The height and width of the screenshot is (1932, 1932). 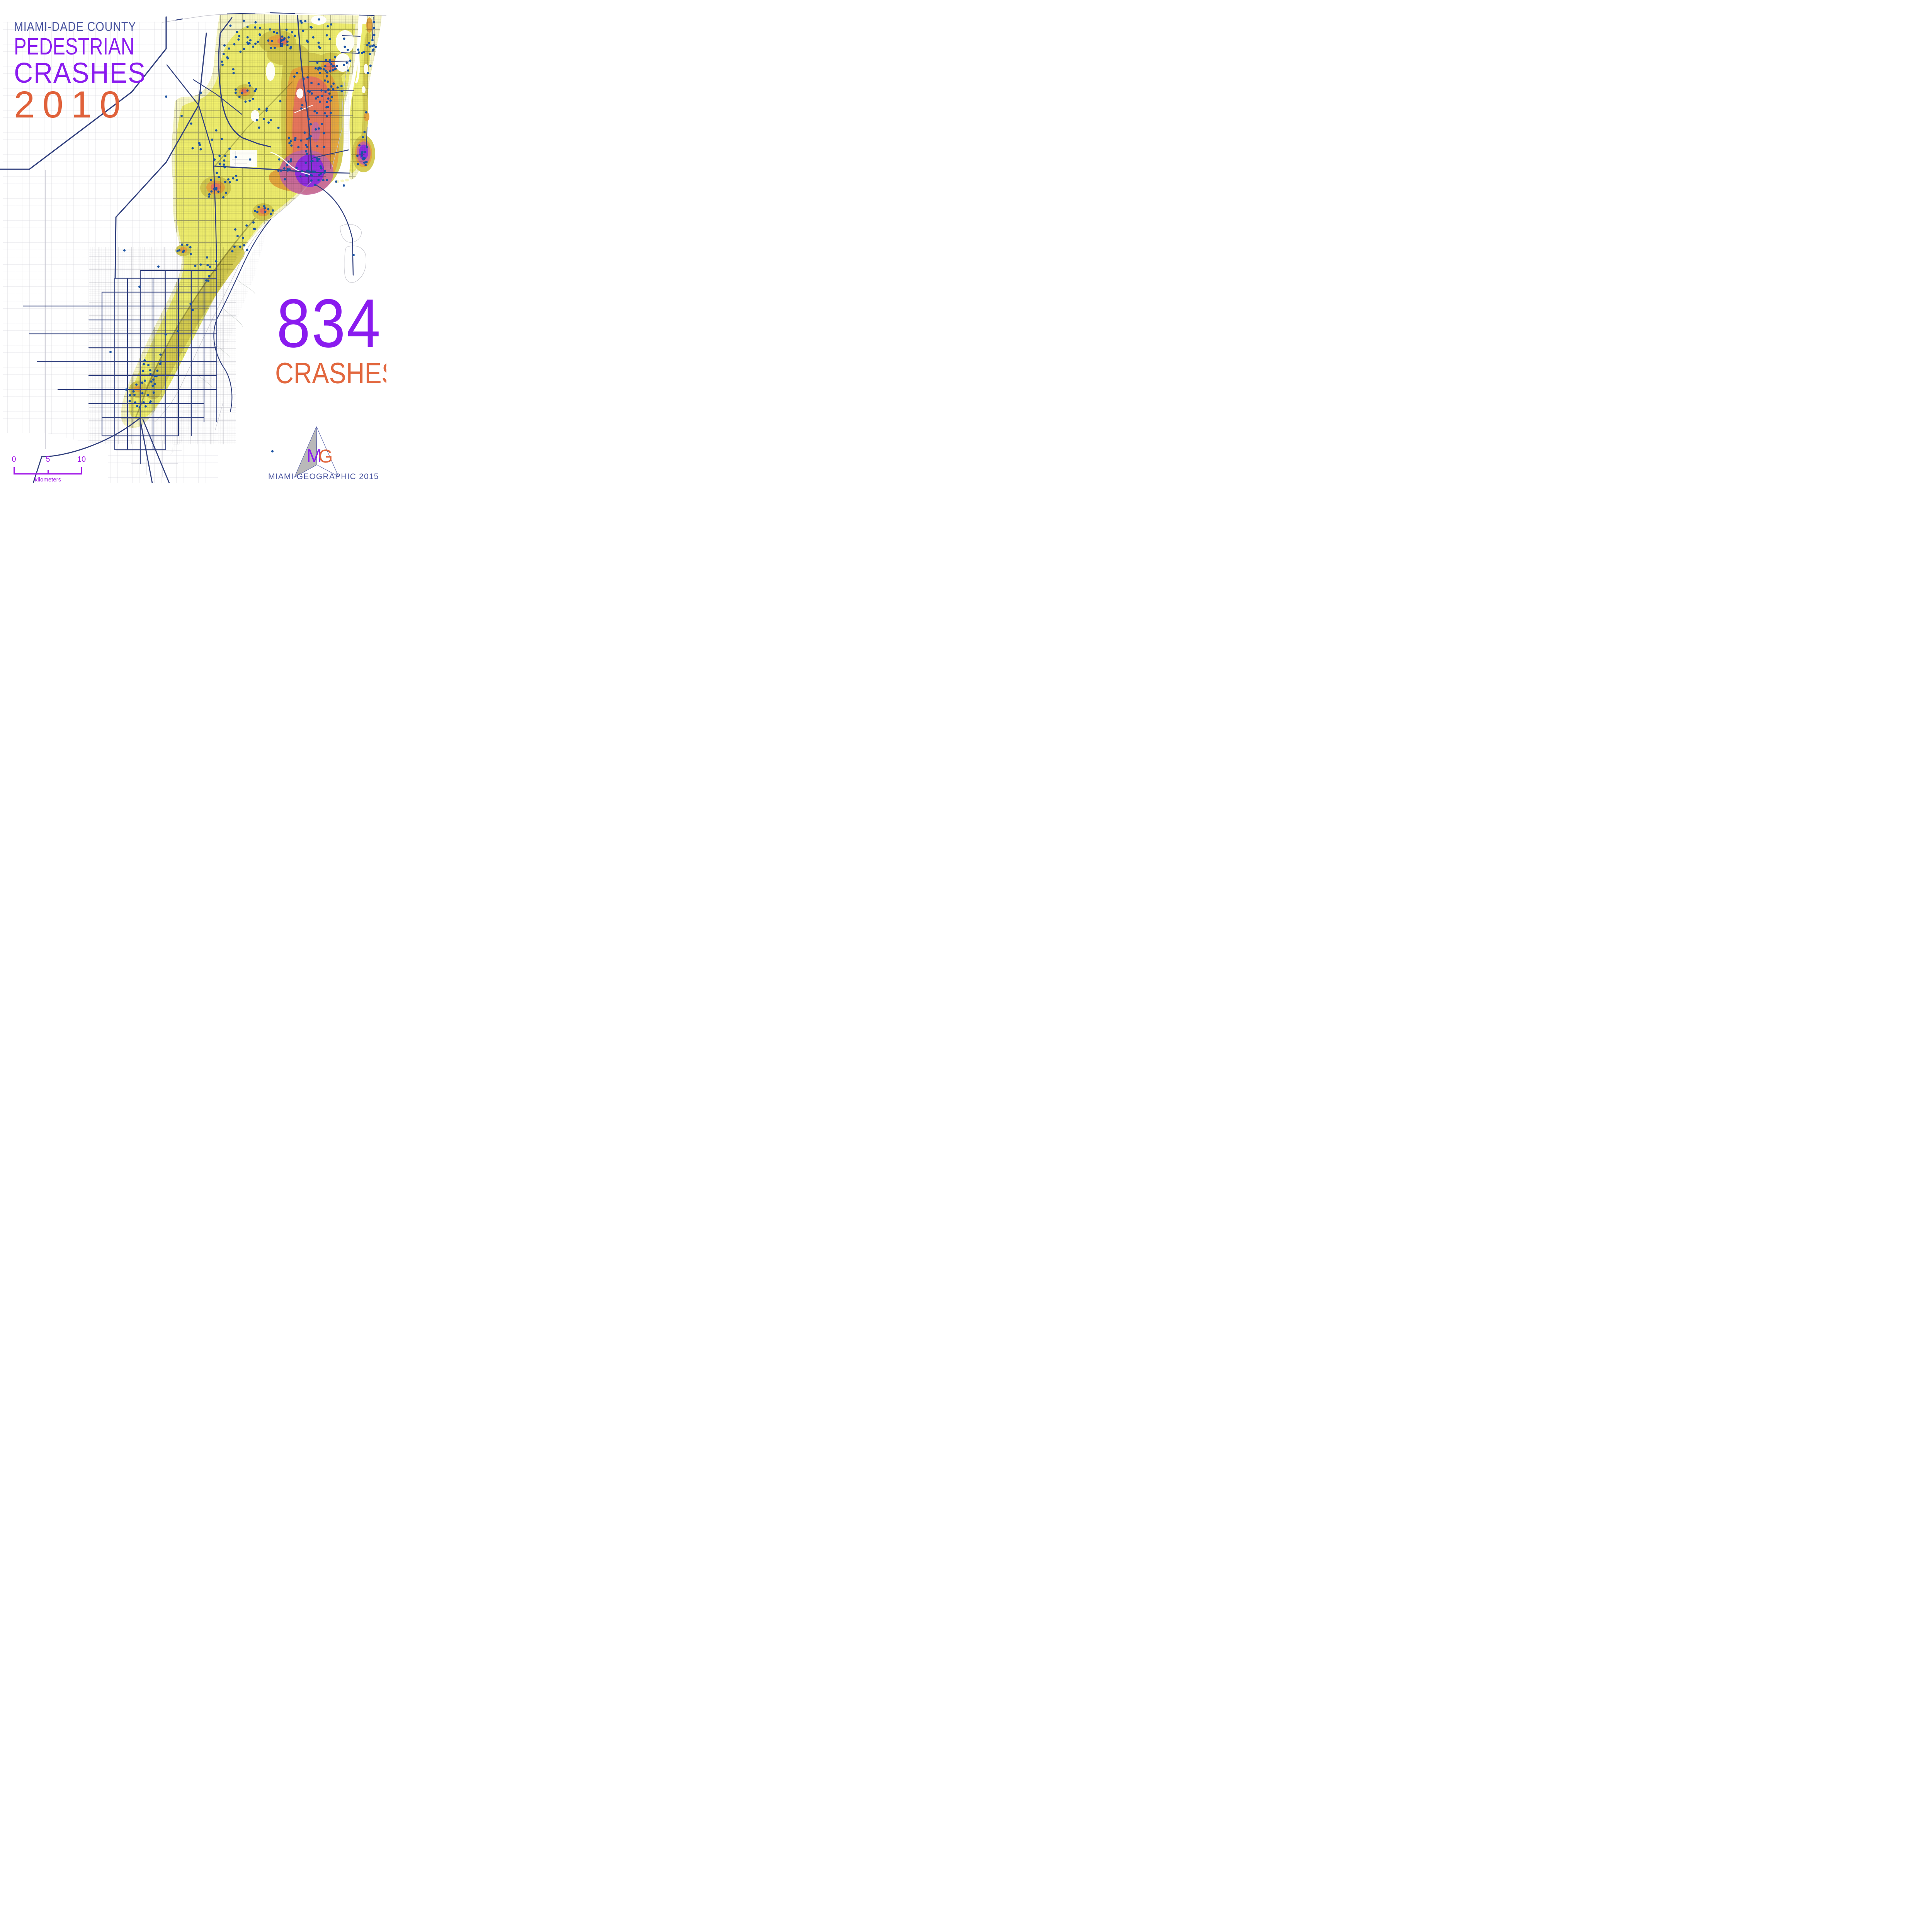 What do you see at coordinates (85, 27) in the screenshot?
I see `title-block: MIAMI-DADE COUNTY` at bounding box center [85, 27].